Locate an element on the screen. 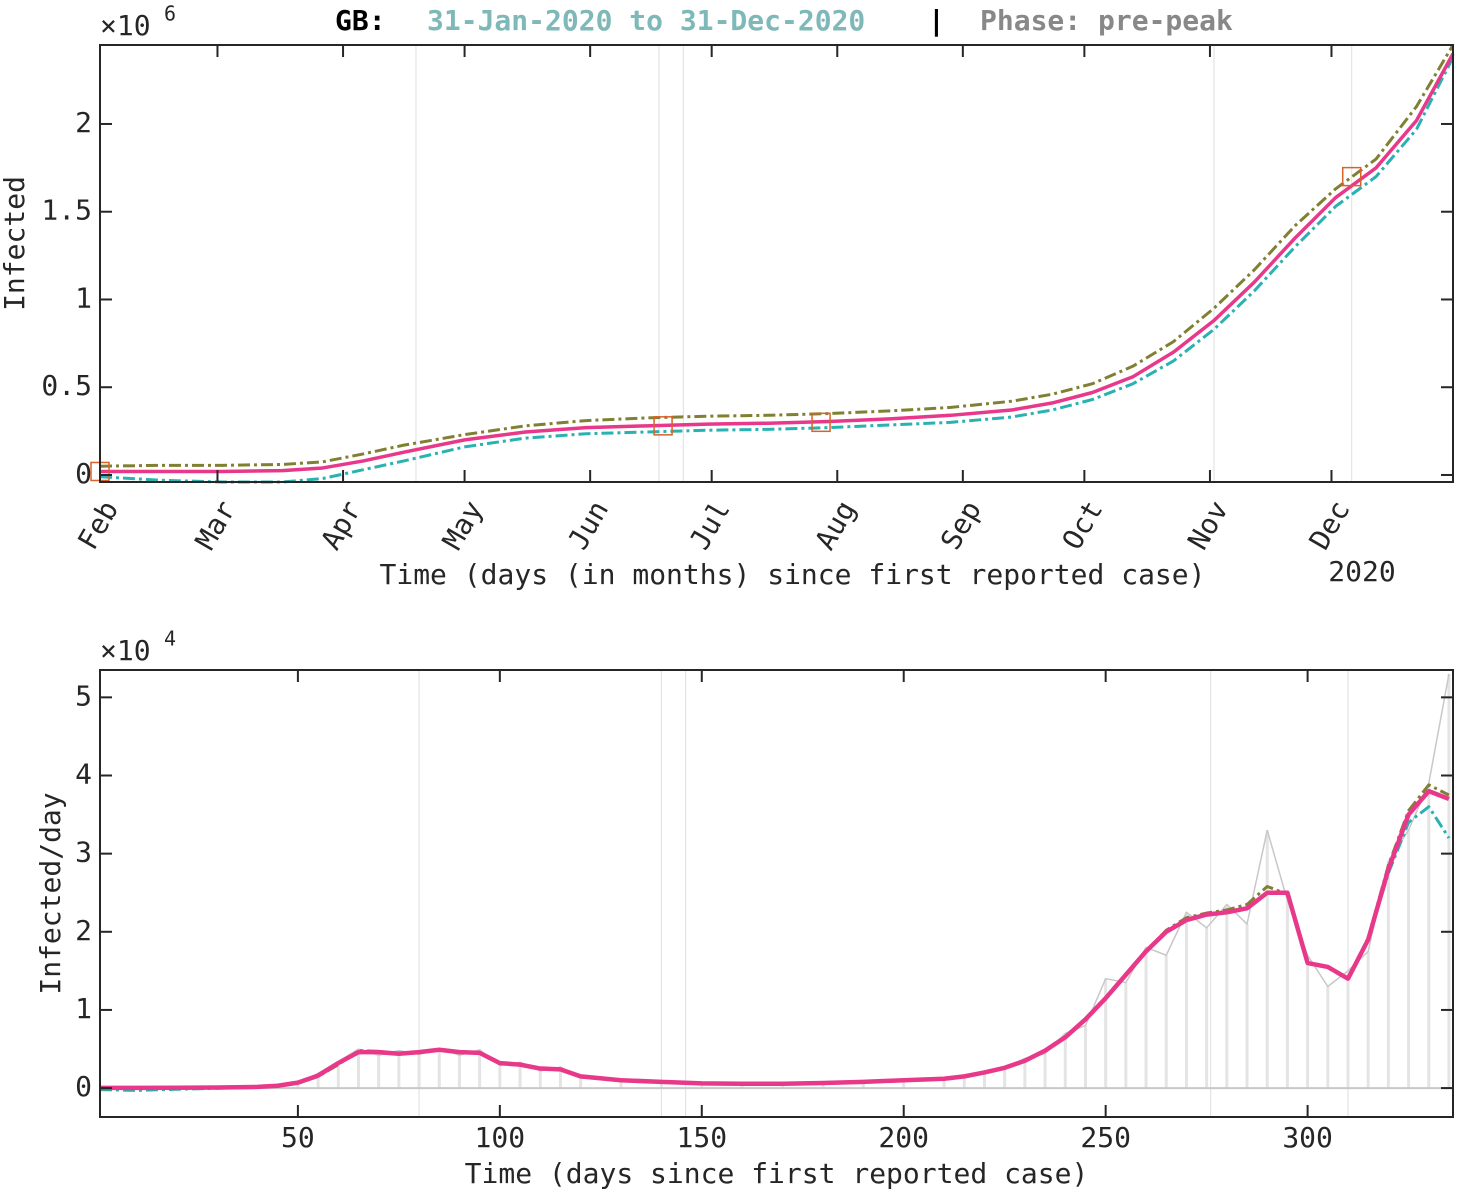 This screenshot has height=1194, width=1458. title-sep: | is located at coordinates (936, 20).